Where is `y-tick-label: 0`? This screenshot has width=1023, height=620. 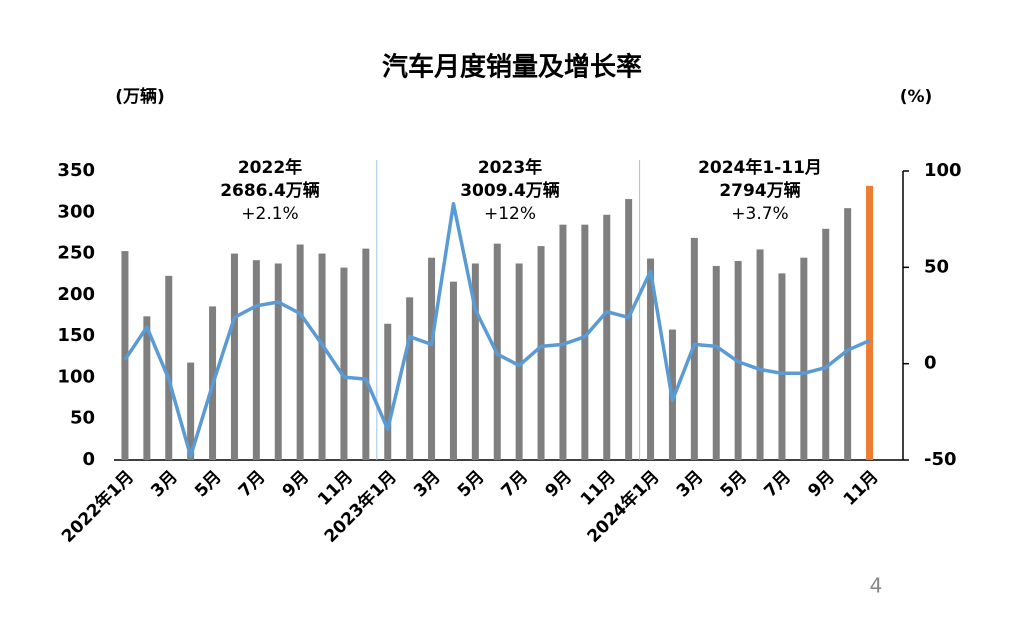
y-tick-label: 0 is located at coordinates (88, 459).